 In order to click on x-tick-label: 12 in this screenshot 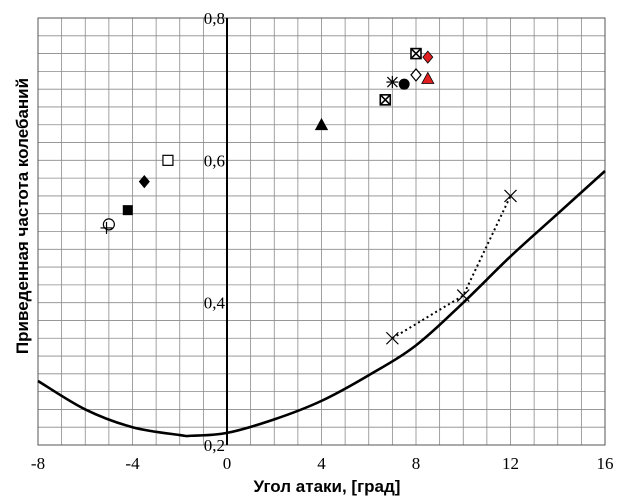, I will do `click(510, 463)`.